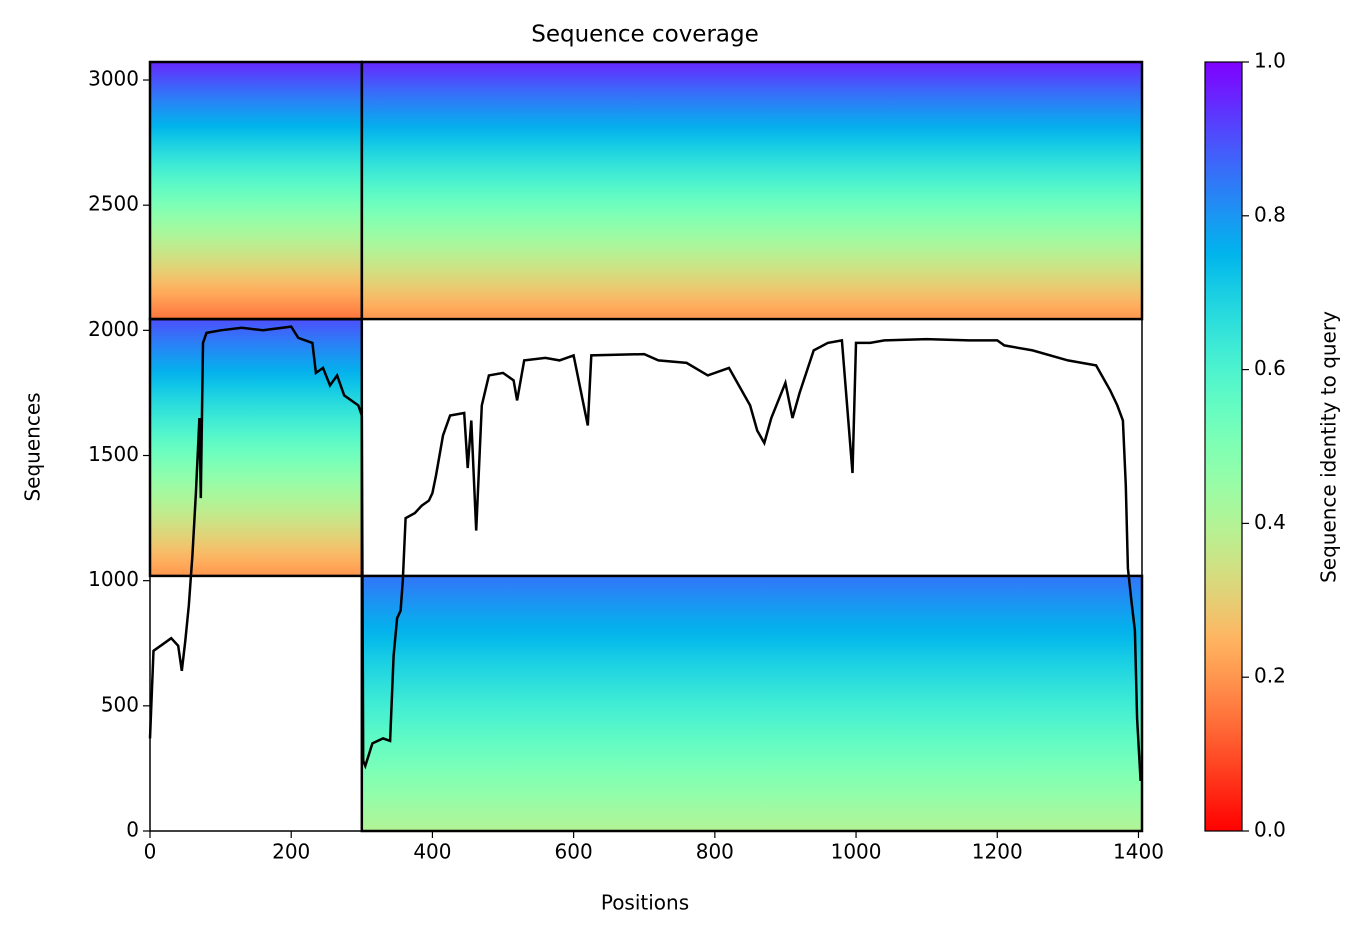 The width and height of the screenshot is (1364, 939). Describe the element at coordinates (574, 852) in the screenshot. I see `x-tick-label: 600` at that location.